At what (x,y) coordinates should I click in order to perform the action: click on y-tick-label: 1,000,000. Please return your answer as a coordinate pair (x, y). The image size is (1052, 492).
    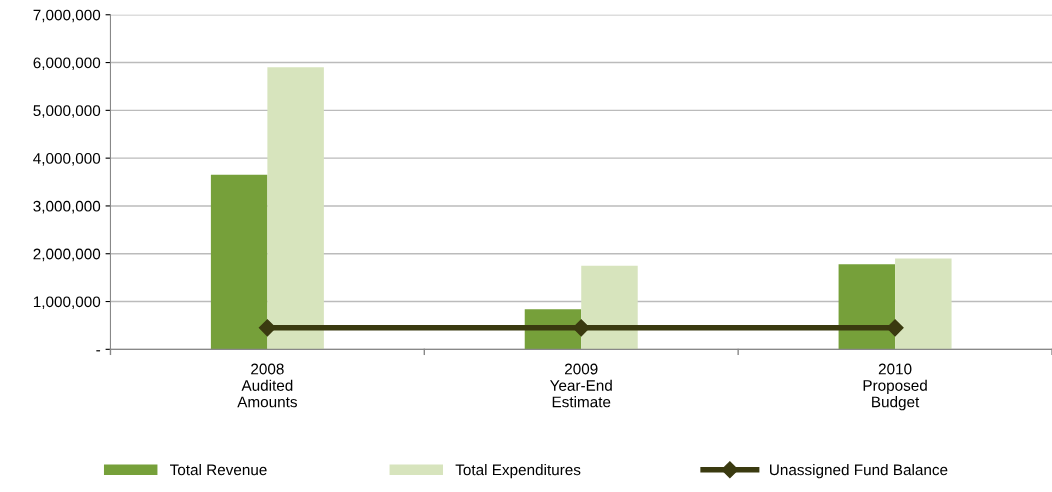
    Looking at the image, I should click on (67, 303).